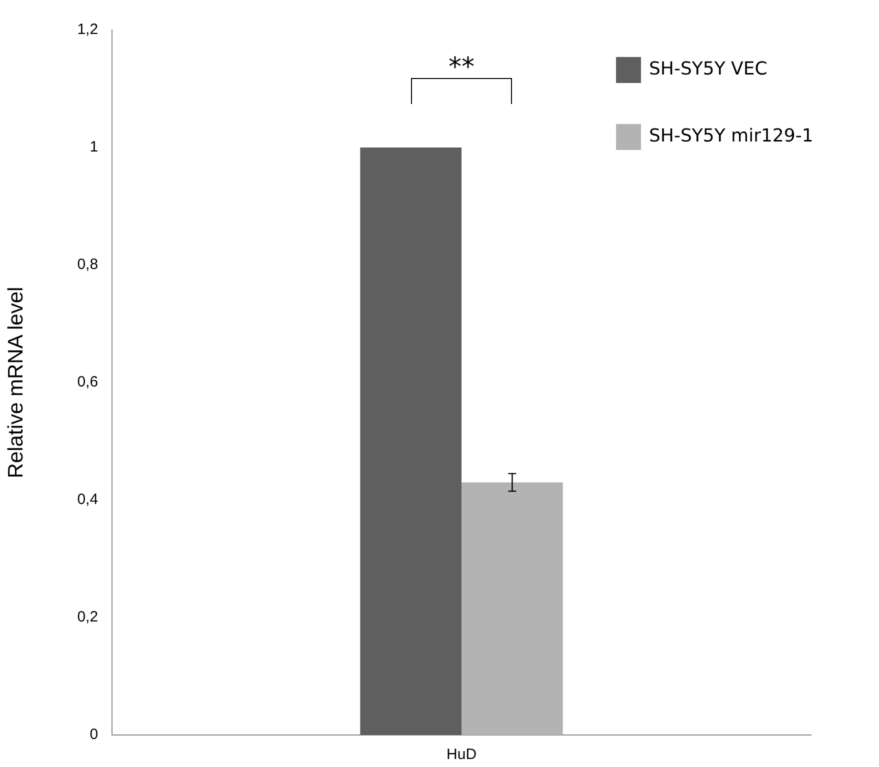 This screenshot has height=767, width=879. What do you see at coordinates (461, 755) in the screenshot?
I see `x-tick-label: HuD` at bounding box center [461, 755].